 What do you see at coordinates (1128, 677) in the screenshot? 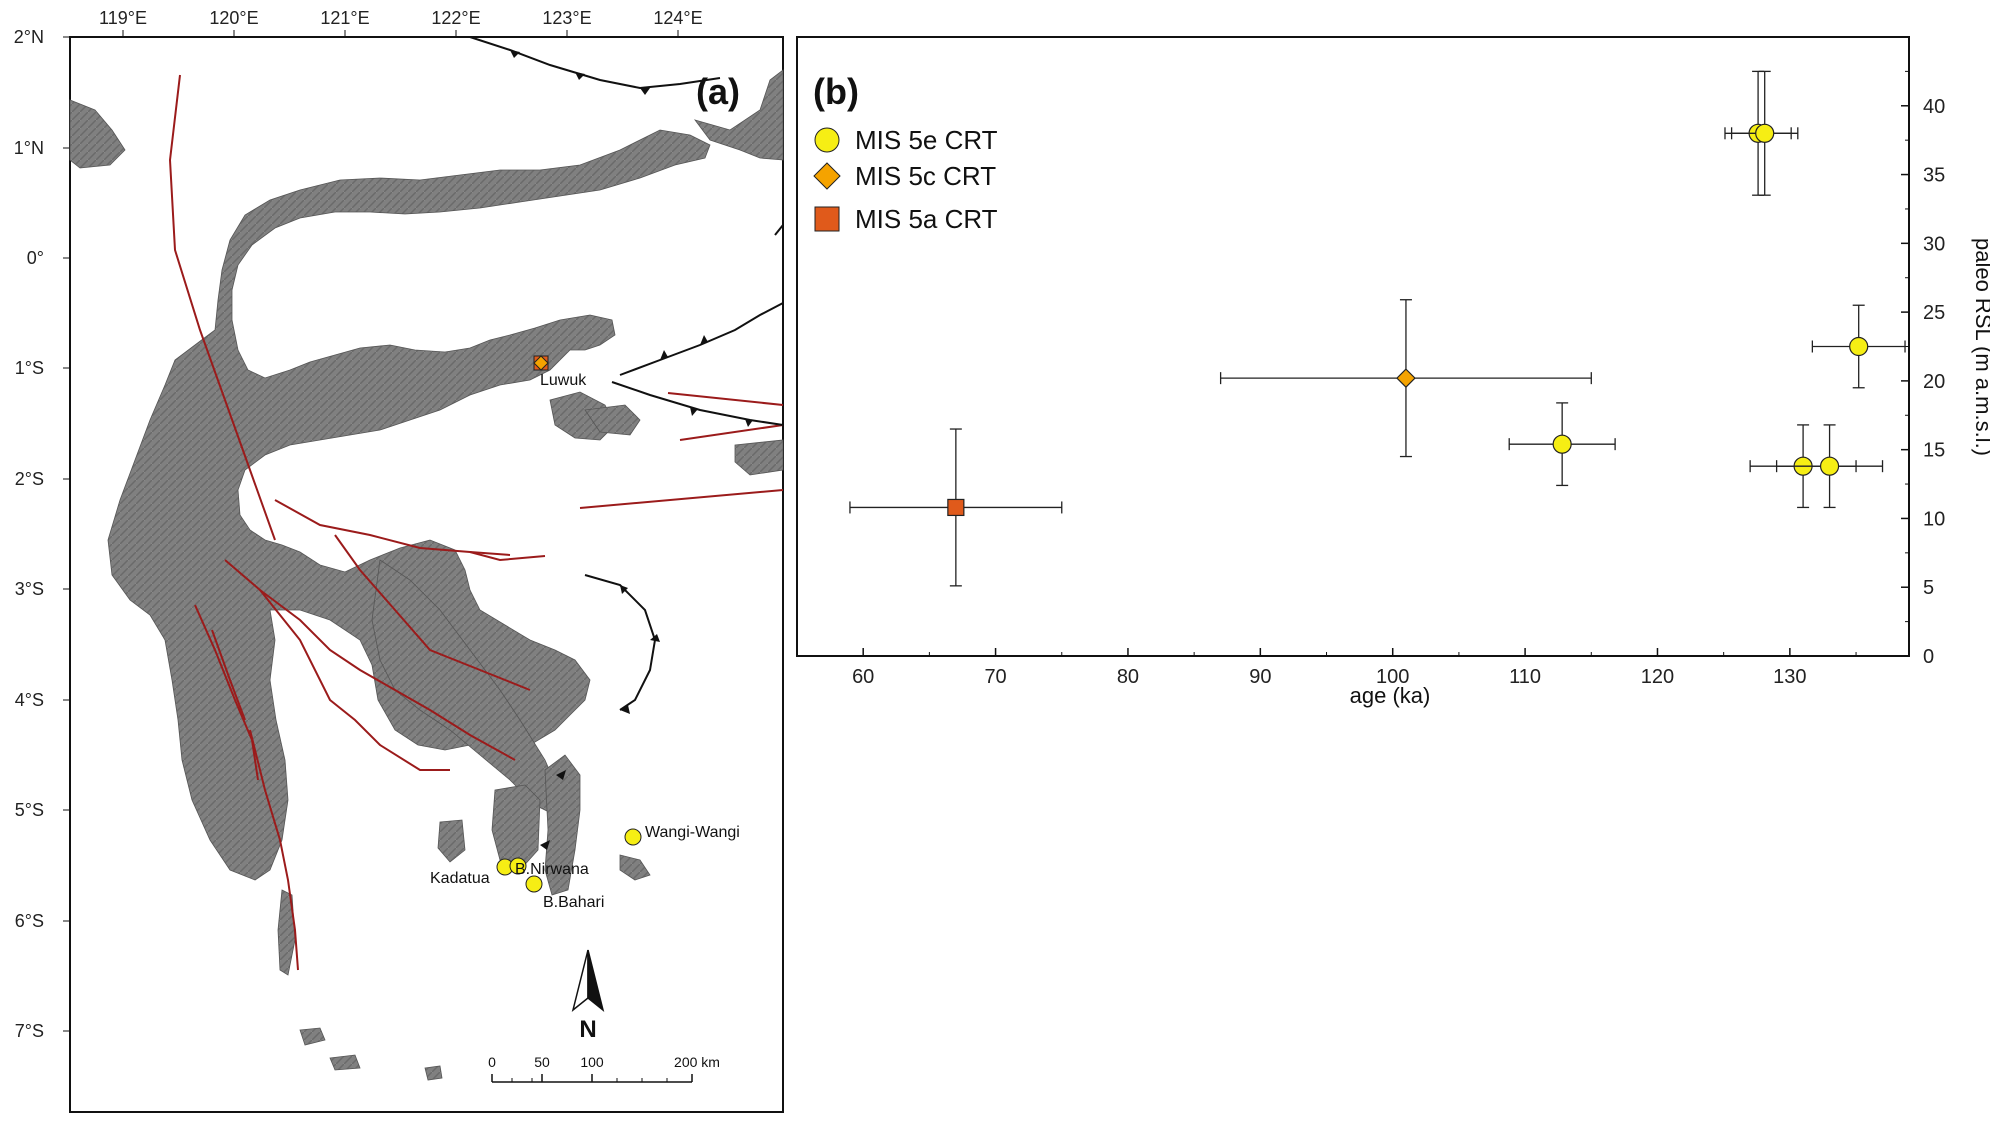
I see `x-tick-label: 80` at bounding box center [1128, 677].